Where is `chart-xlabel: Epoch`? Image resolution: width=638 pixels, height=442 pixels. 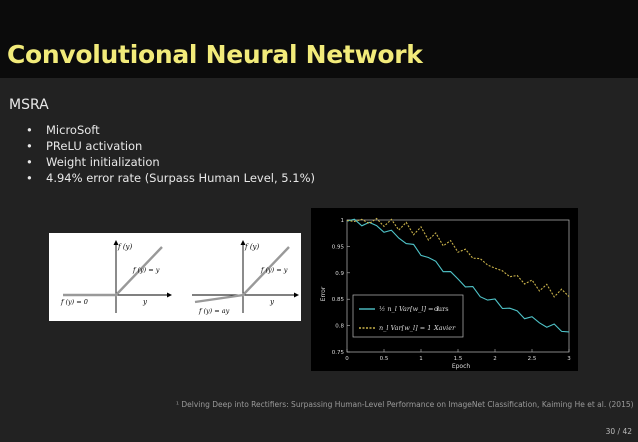 chart-xlabel: Epoch is located at coordinates (461, 366).